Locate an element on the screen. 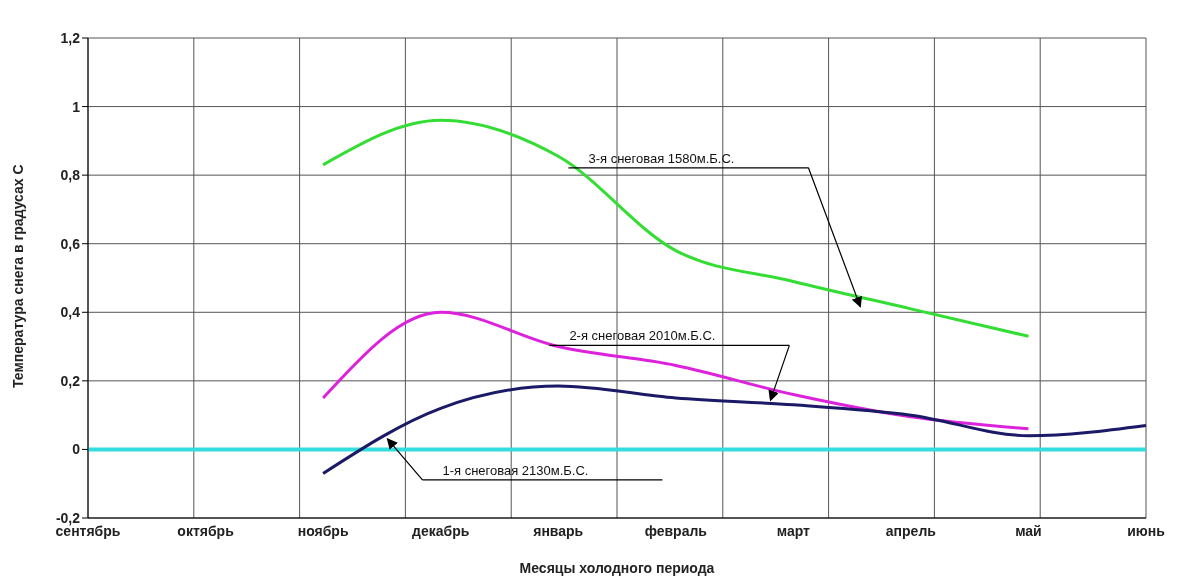 Image resolution: width=1184 pixels, height=587 pixels. x-tick-label: апрель is located at coordinates (911, 530).